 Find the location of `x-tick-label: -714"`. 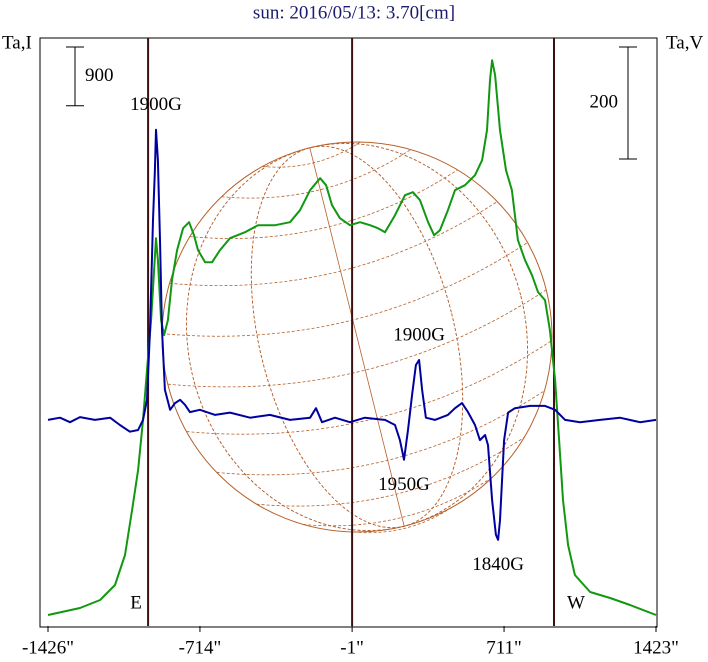

x-tick-label: -714" is located at coordinates (200, 647).